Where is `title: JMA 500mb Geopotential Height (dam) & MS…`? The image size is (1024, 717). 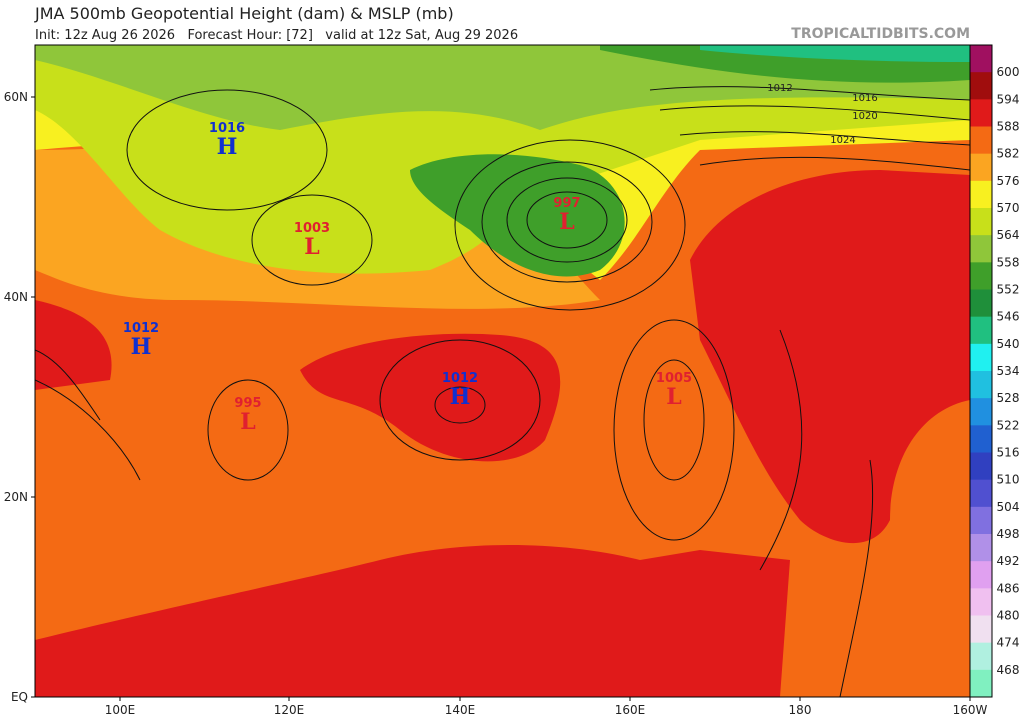
title: JMA 500mb Geopotential Height (dam) & MS… is located at coordinates (244, 13).